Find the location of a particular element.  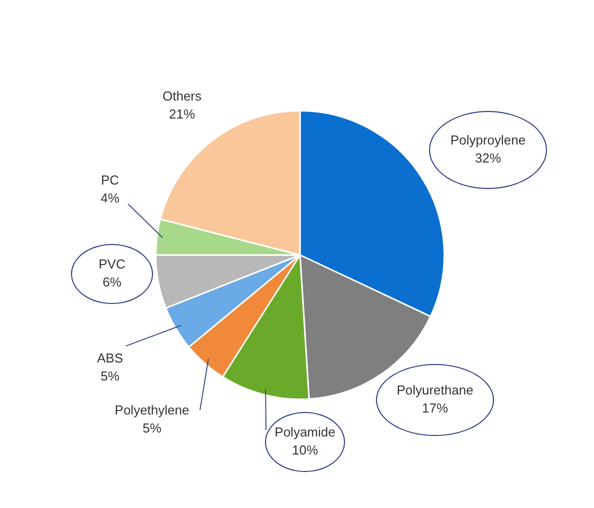

data-label: 4% is located at coordinates (110, 198).